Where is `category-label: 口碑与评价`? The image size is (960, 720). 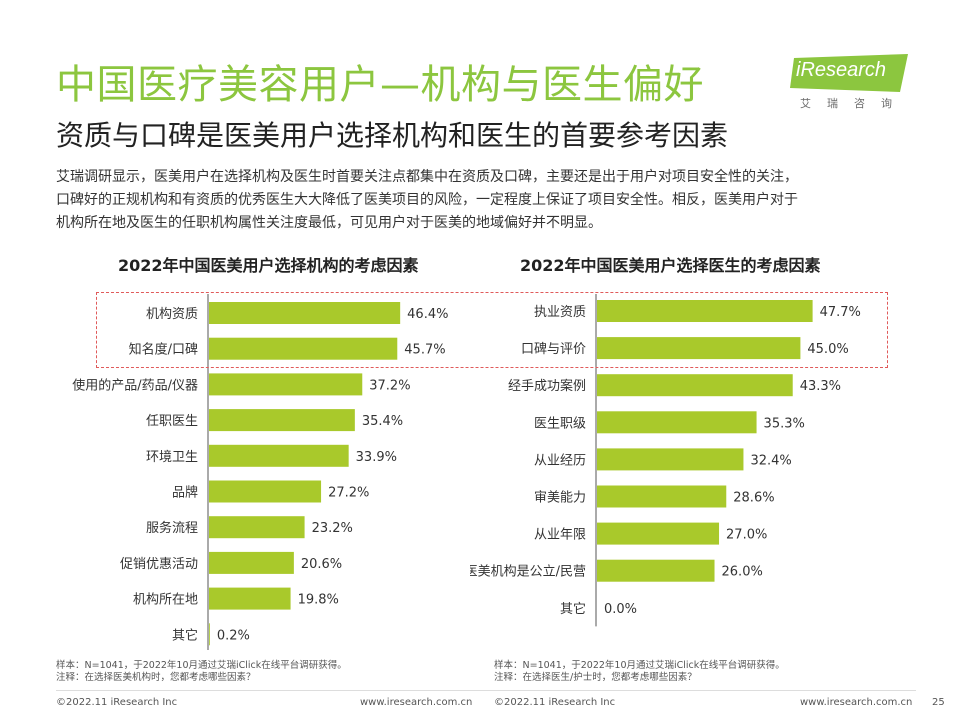 category-label: 口碑与评价 is located at coordinates (553, 349).